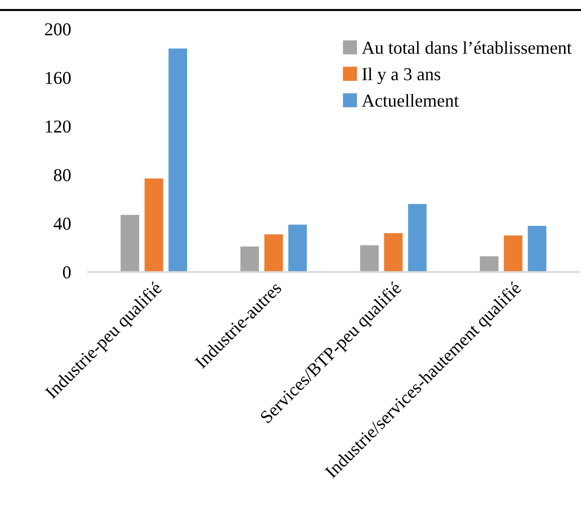  I want to click on y-tick-label: 160, so click(58, 78).